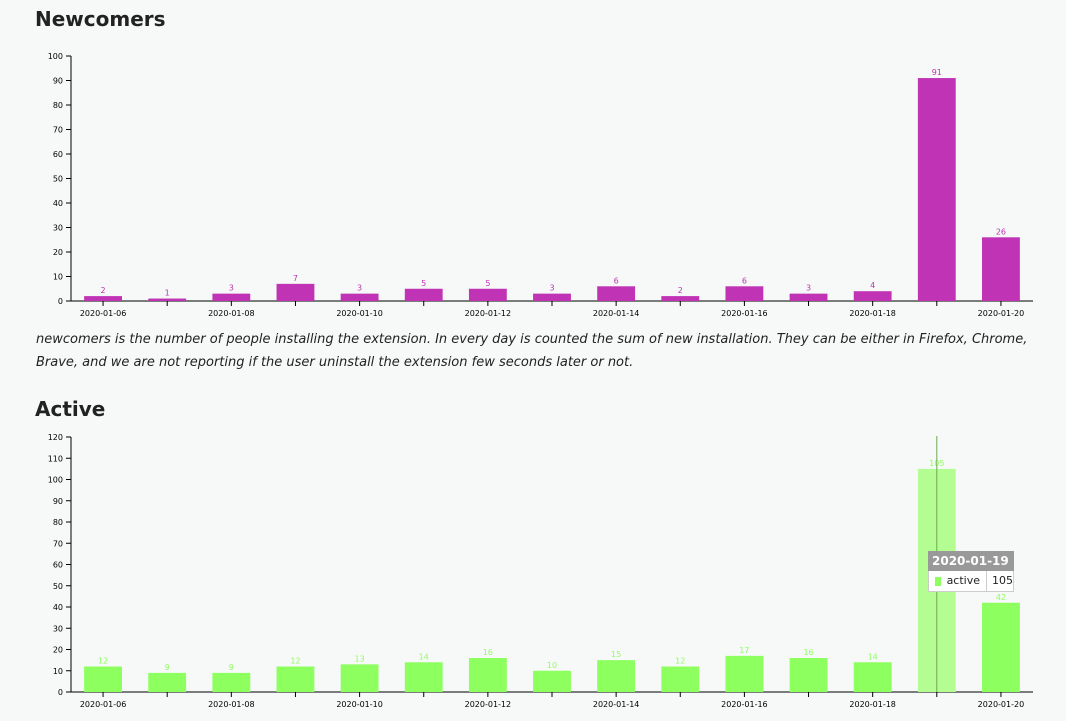 This screenshot has width=1066, height=721. I want to click on newcomers-y-tick-label: 50, so click(58, 179).